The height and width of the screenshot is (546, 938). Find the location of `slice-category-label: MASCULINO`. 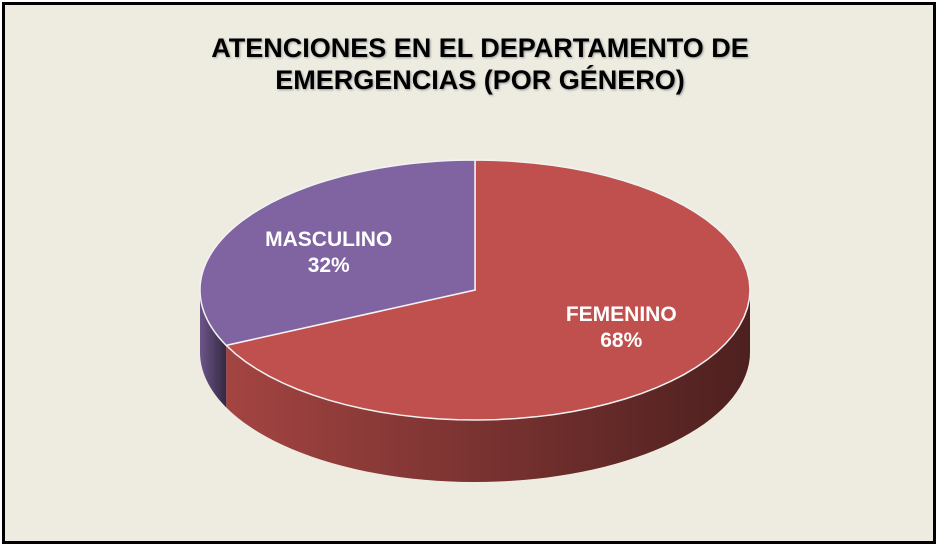

slice-category-label: MASCULINO is located at coordinates (328, 239).